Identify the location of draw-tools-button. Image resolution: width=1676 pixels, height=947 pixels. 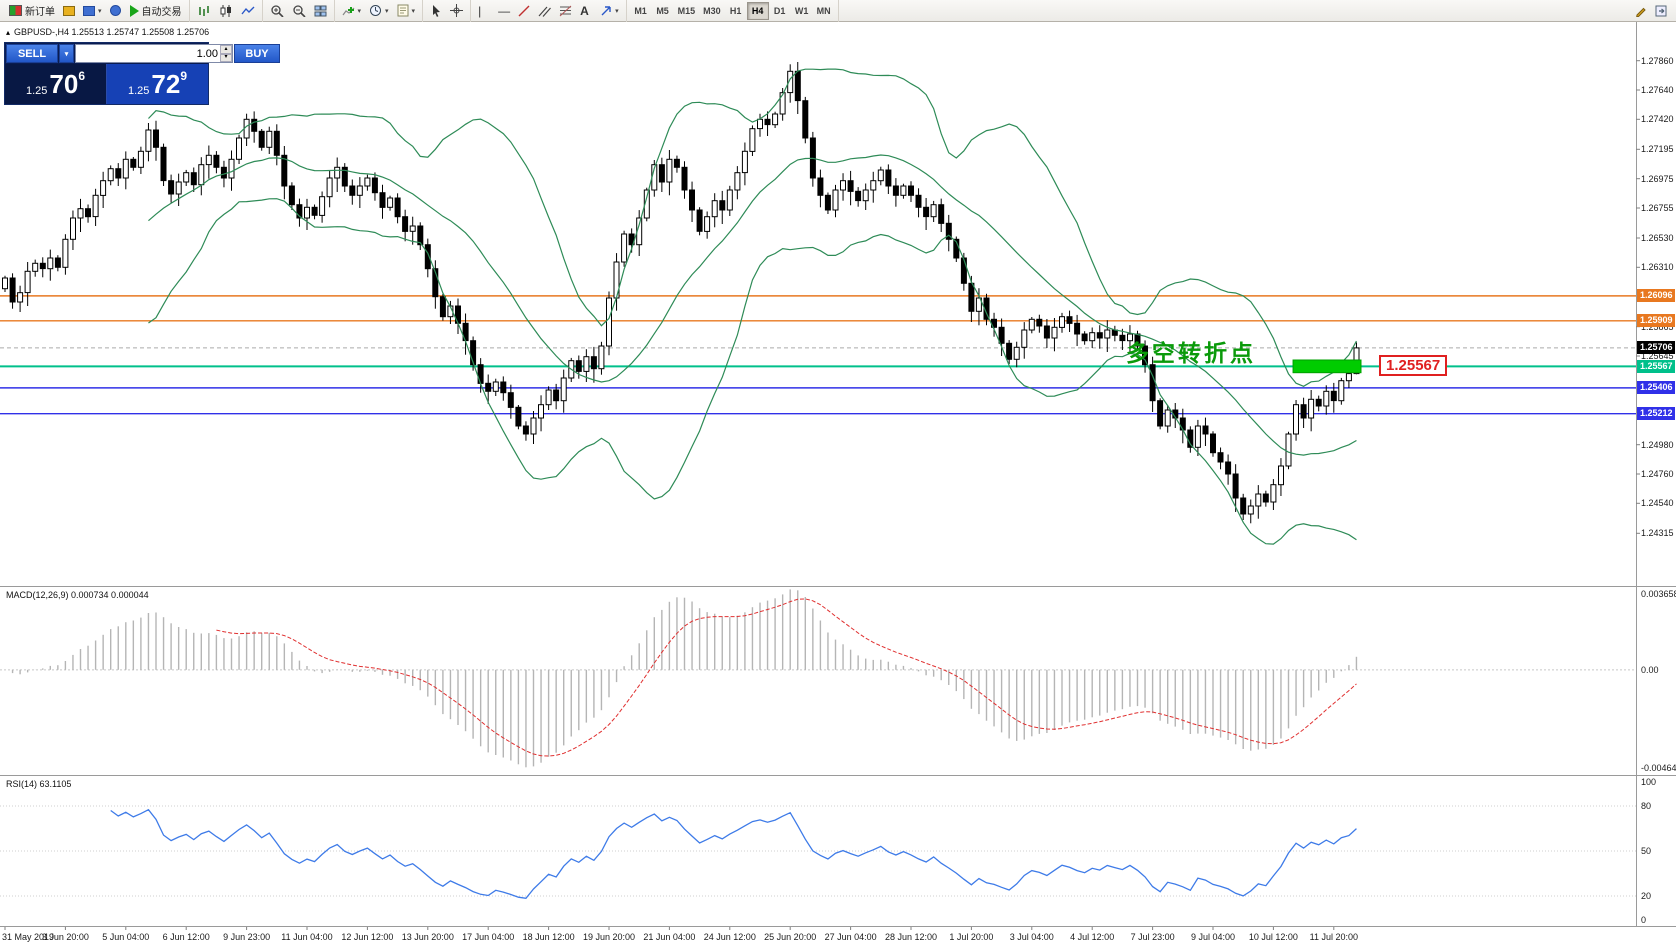
(1641, 11).